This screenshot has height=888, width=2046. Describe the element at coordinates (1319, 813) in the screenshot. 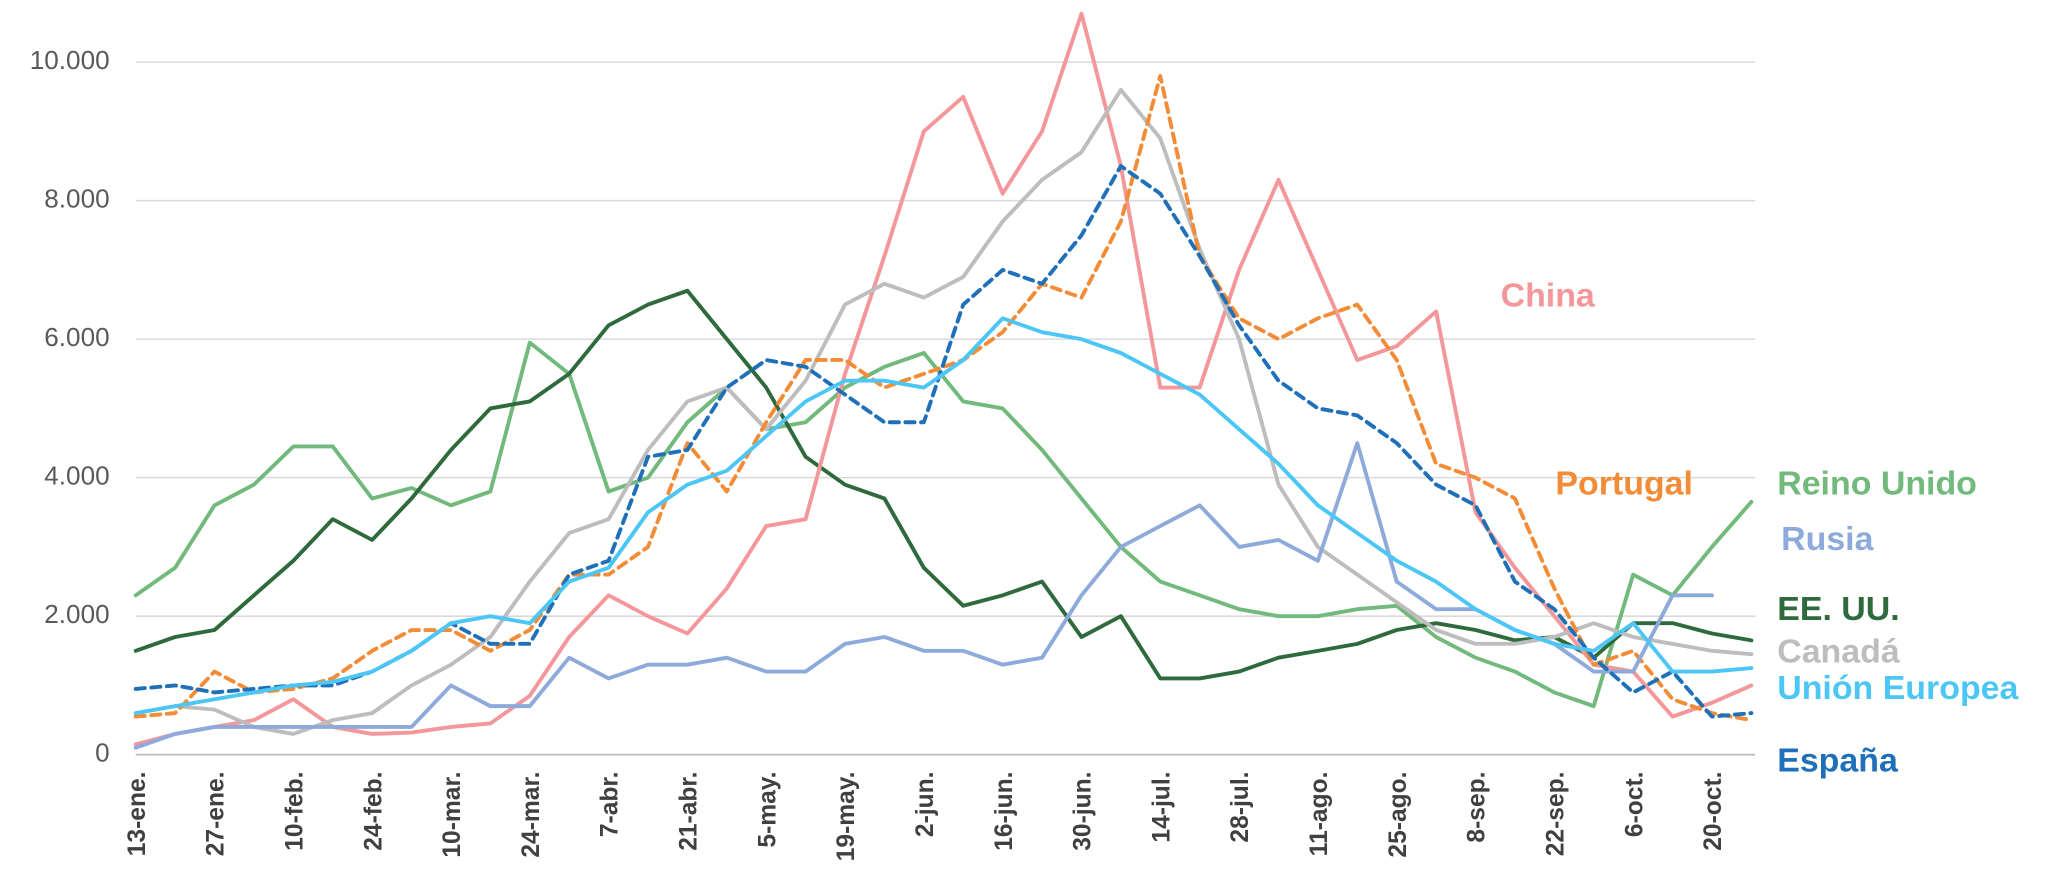

I see `x-tick-label: 11-ago.` at that location.